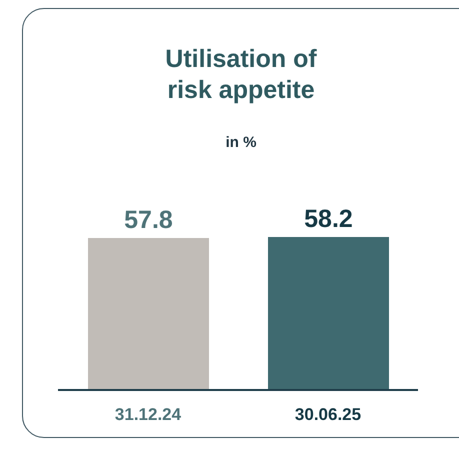 Image resolution: width=459 pixels, height=454 pixels. I want to click on x-tick-label: 30.06.25, so click(328, 414).